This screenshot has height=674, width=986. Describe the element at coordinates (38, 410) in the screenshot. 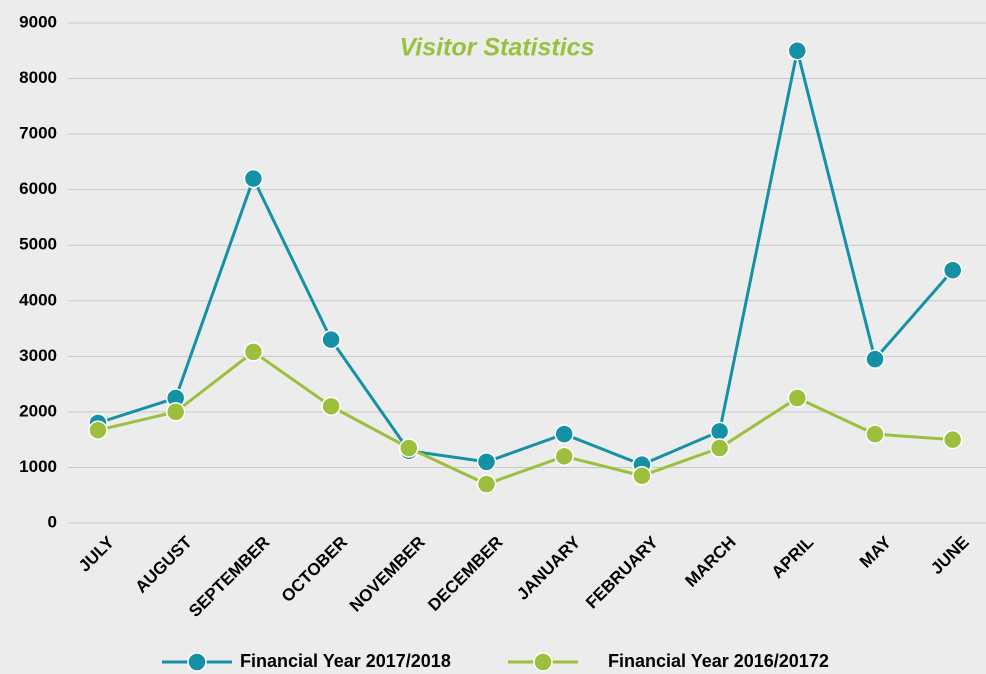

I see `y-tick-label: 2000` at that location.